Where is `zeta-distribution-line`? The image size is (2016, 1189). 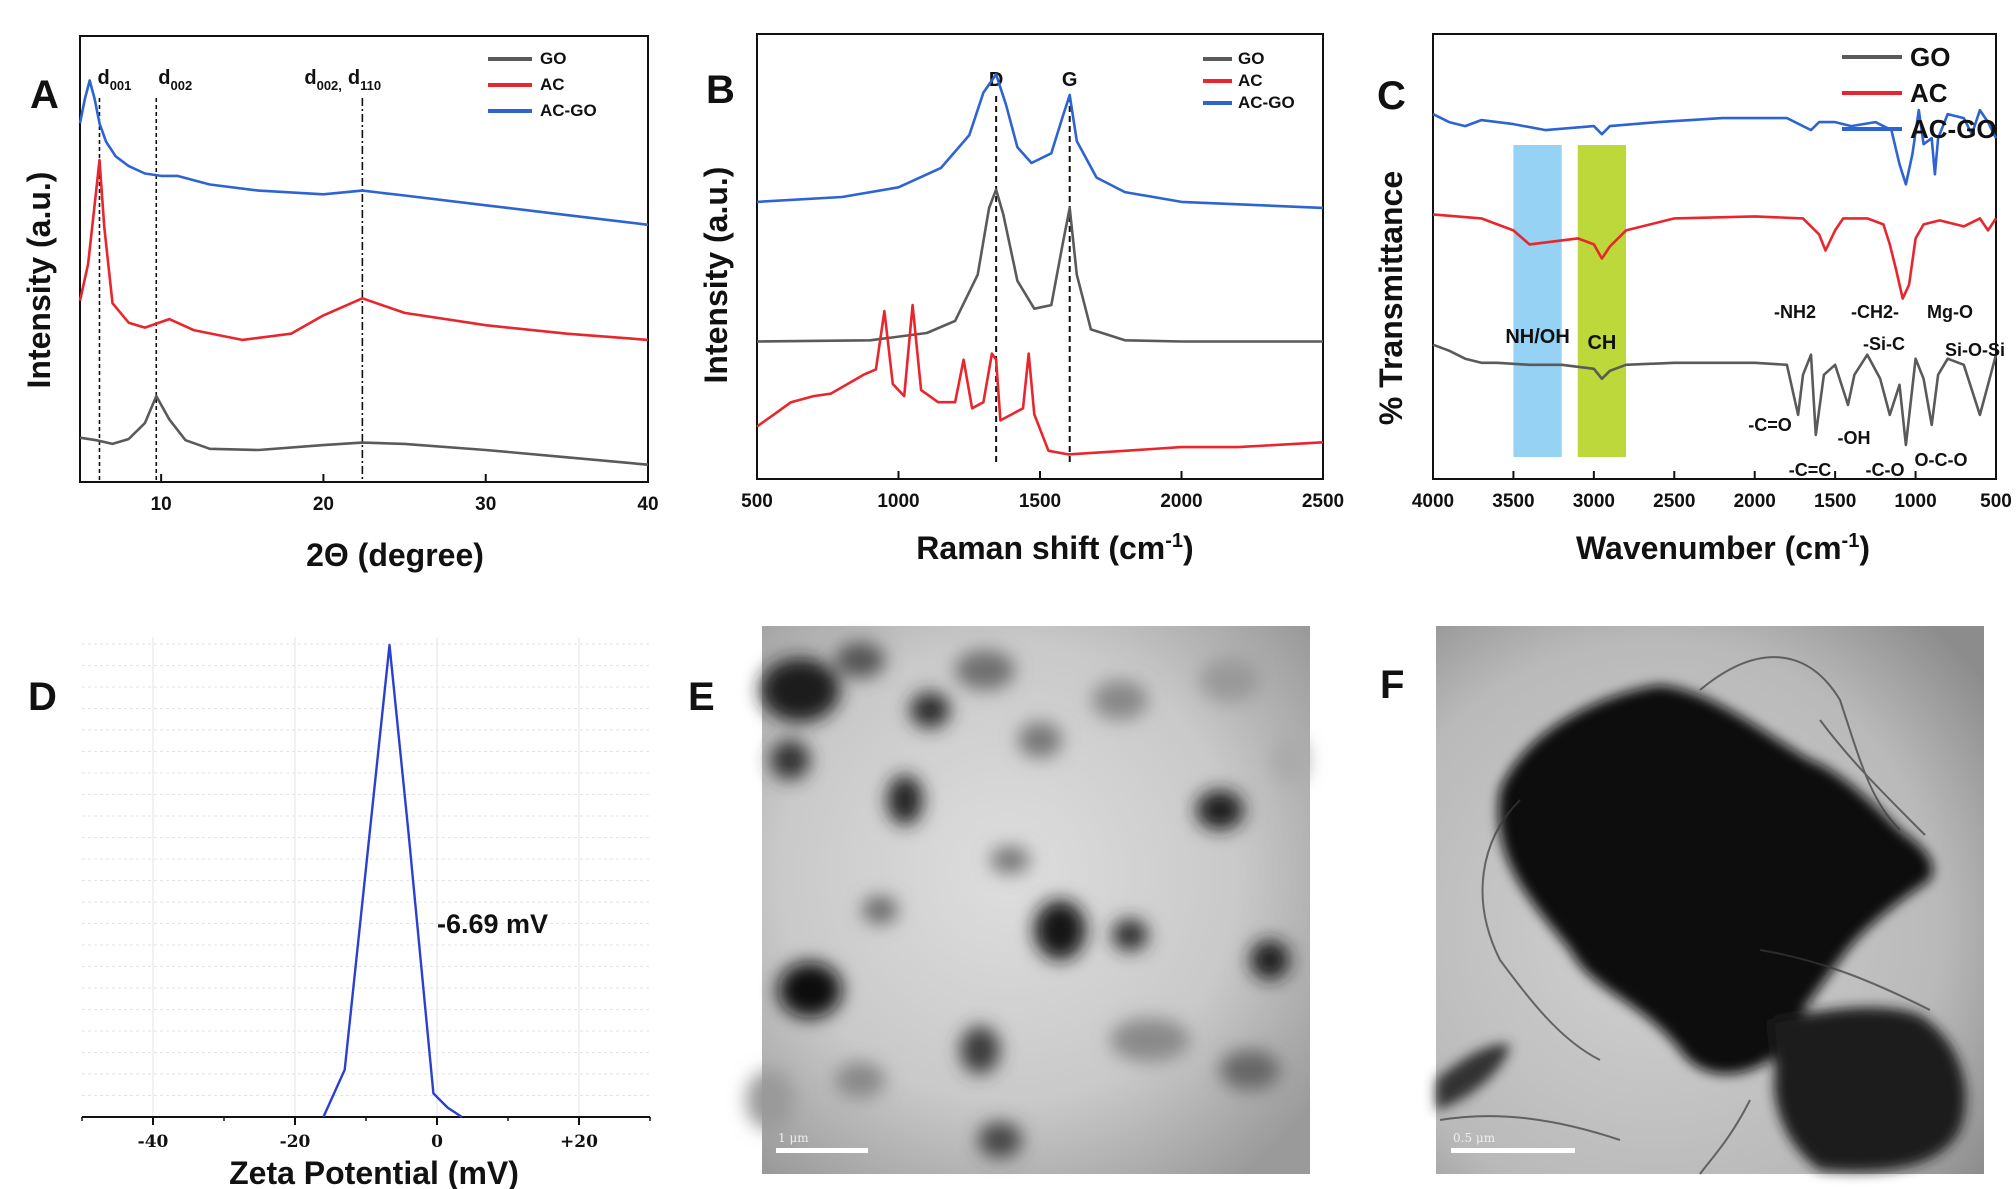
zeta-distribution-line is located at coordinates (392, 881).